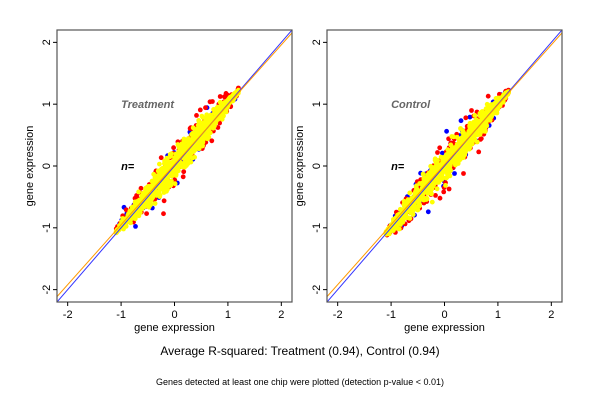 This screenshot has width=600, height=400. I want to click on n-count-label: n=, so click(128, 167).